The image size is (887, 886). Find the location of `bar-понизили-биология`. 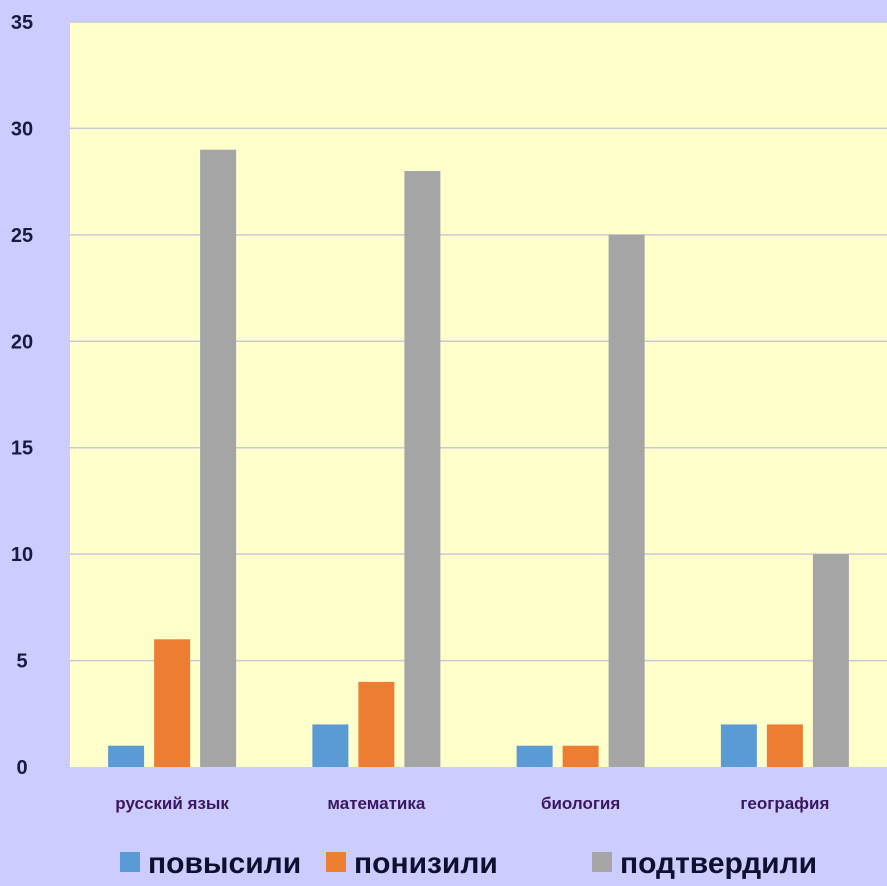

bar-понизили-биология is located at coordinates (580, 756).